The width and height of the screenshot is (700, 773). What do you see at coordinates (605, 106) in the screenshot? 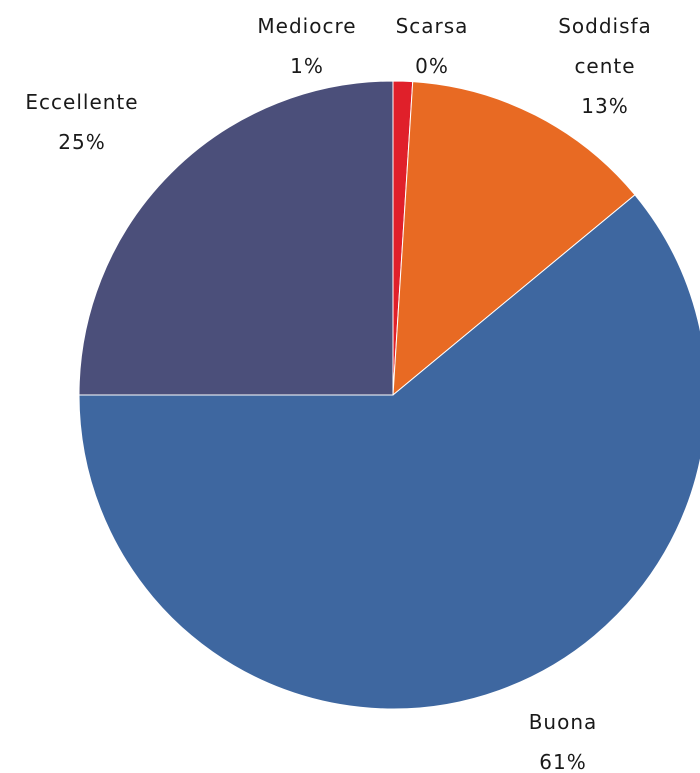
I see `value-label: 13%` at bounding box center [605, 106].